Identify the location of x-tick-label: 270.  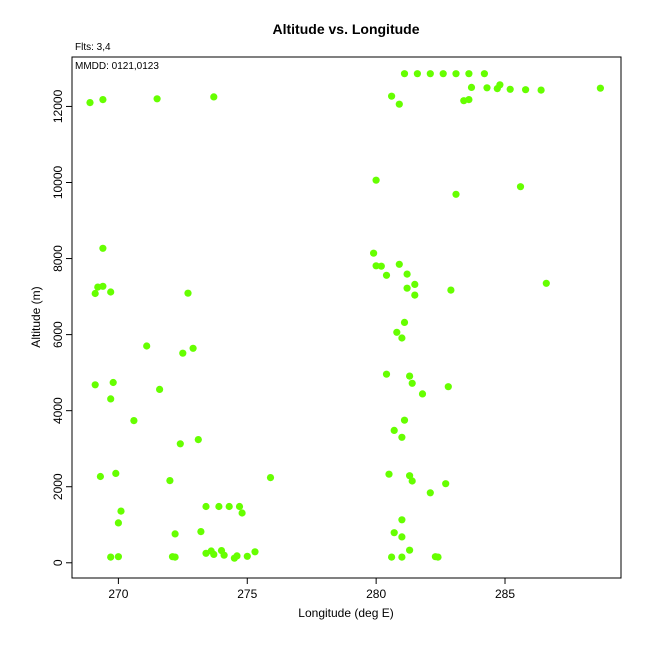
(118, 594).